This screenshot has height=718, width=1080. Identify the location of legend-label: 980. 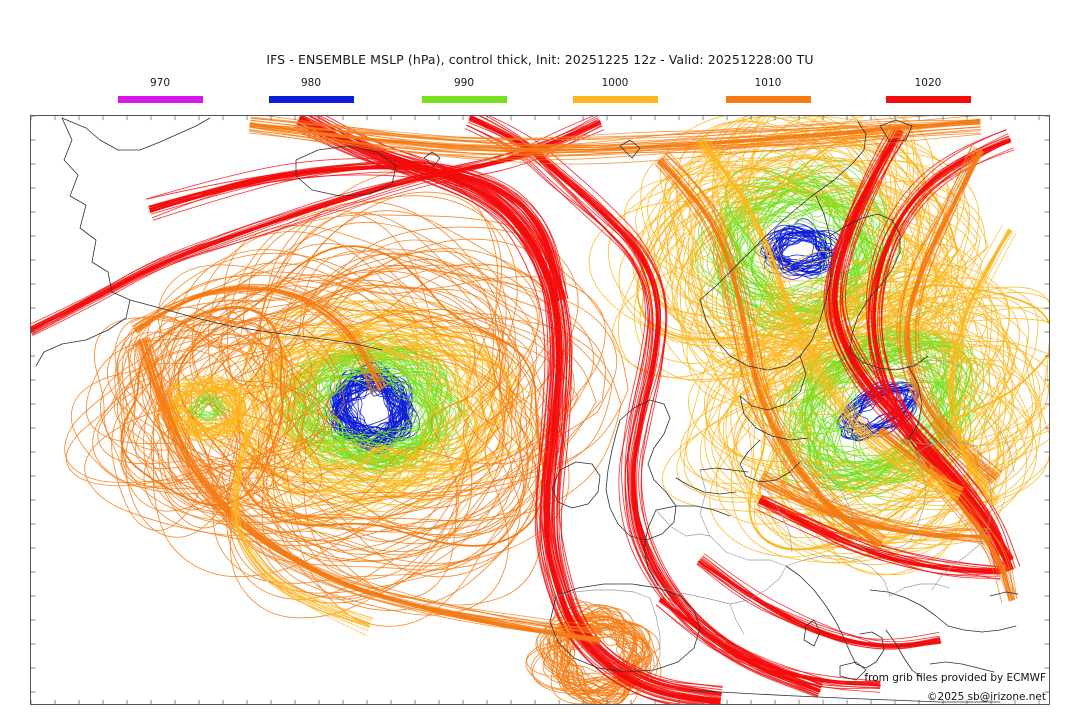
(311, 83).